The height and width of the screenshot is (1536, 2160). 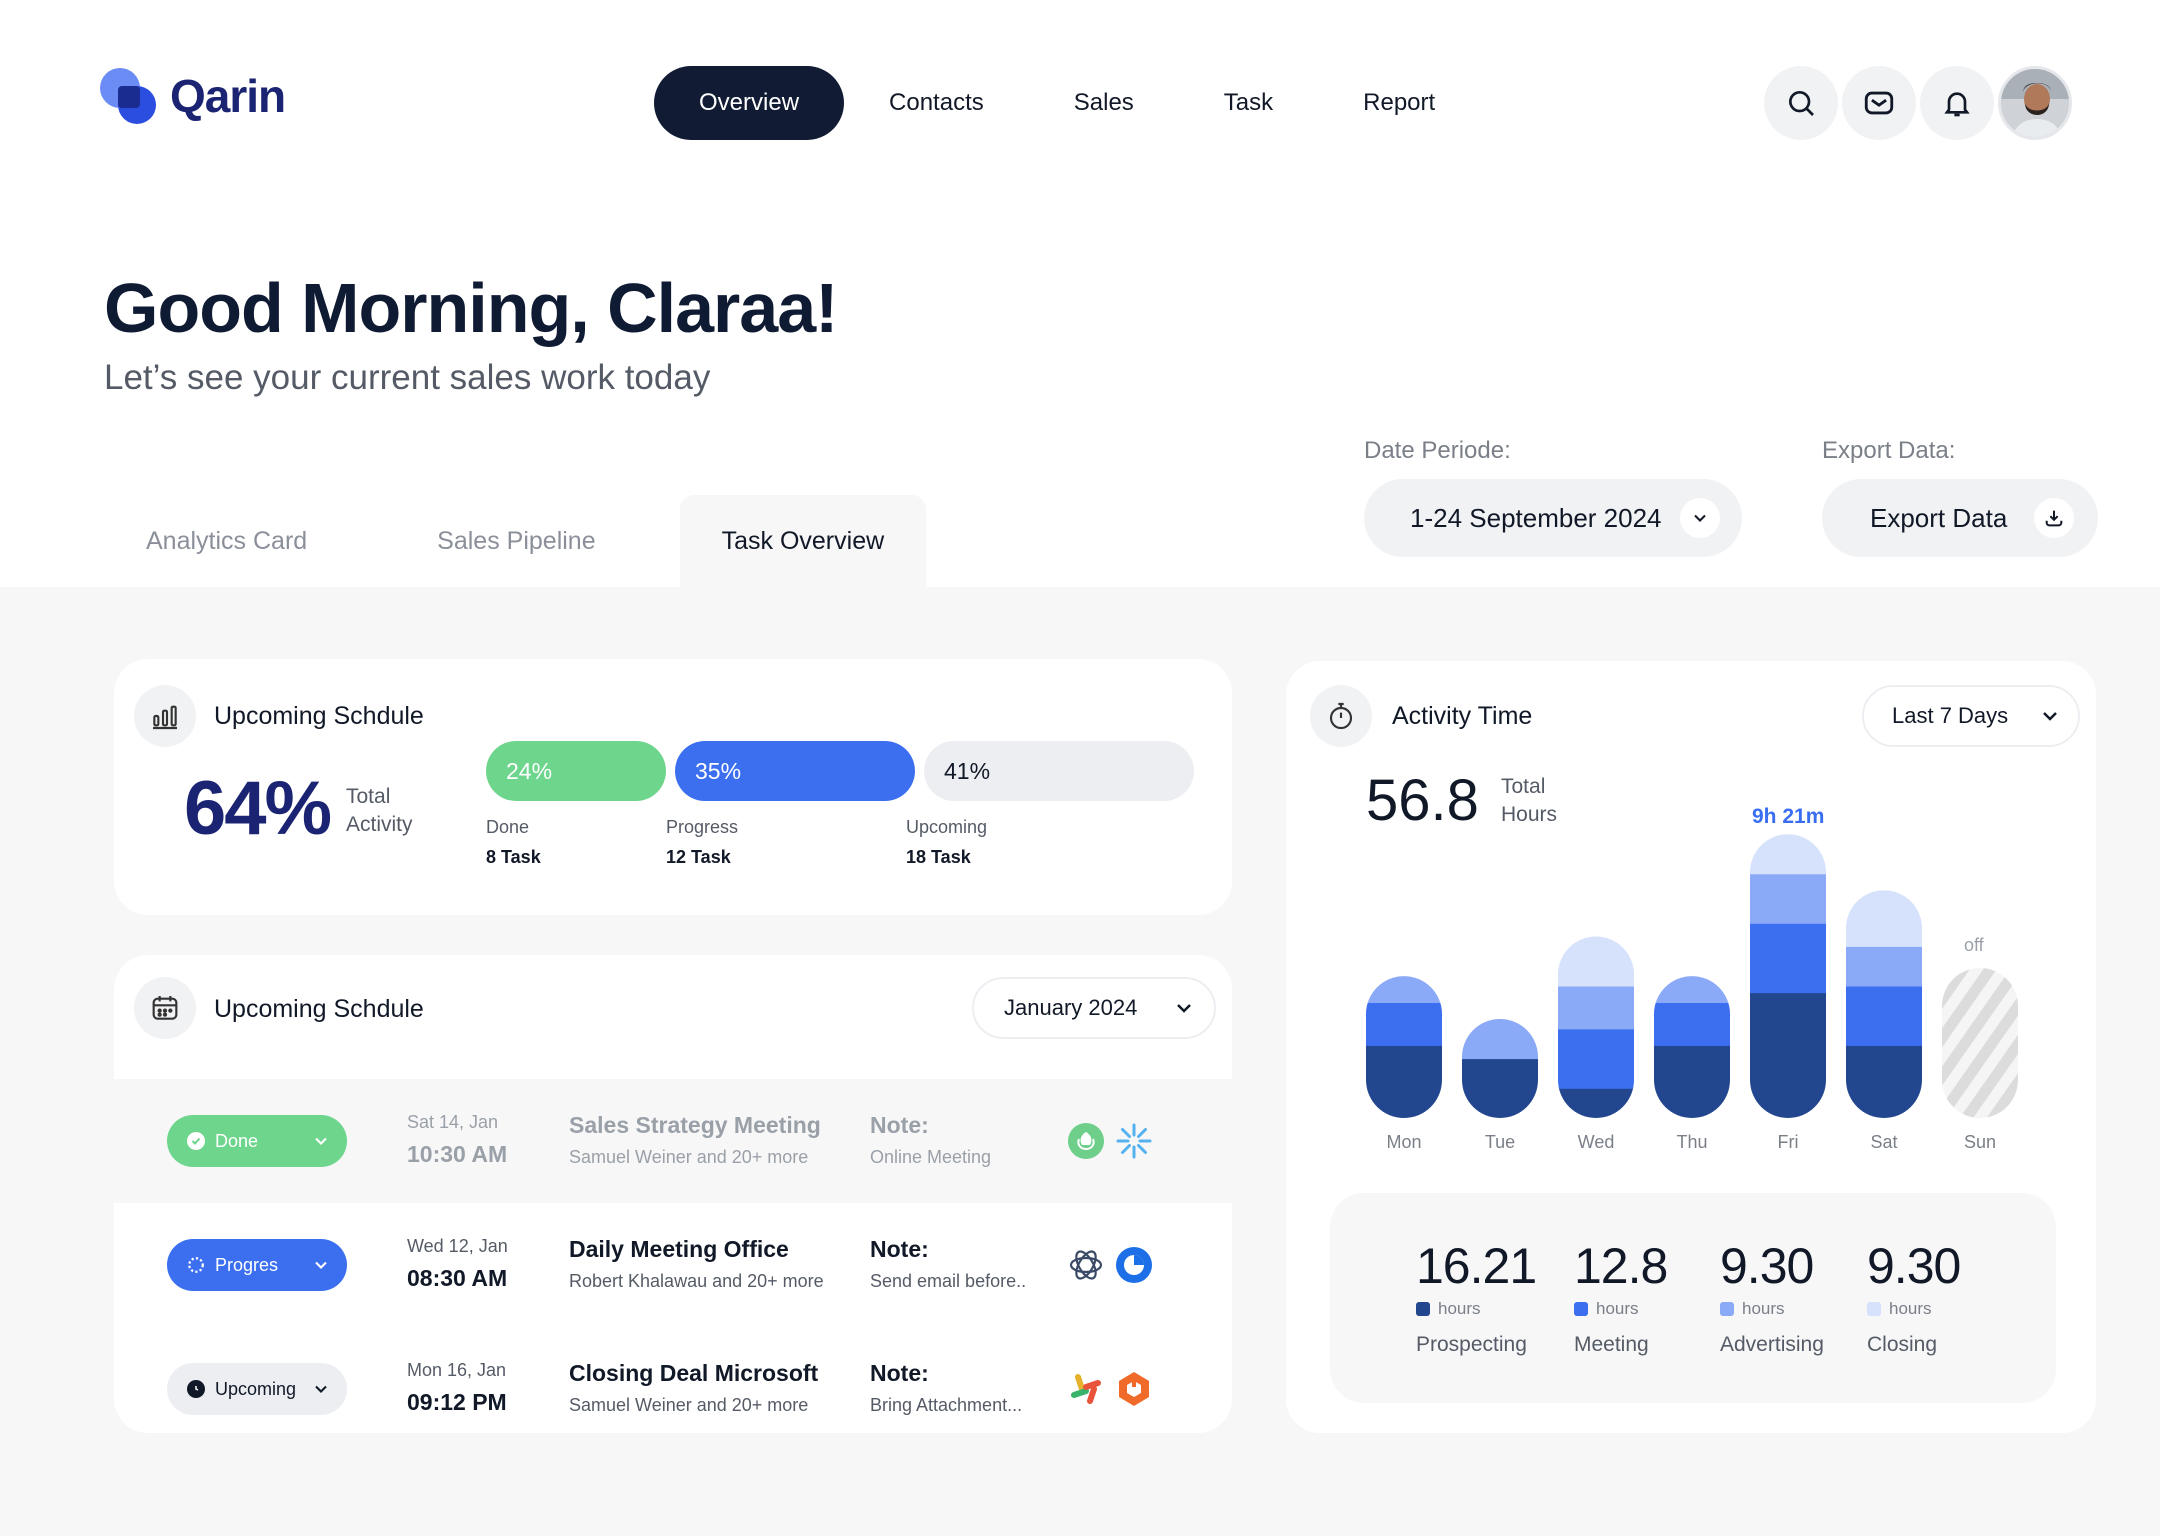 I want to click on notifications-button, so click(x=1957, y=103).